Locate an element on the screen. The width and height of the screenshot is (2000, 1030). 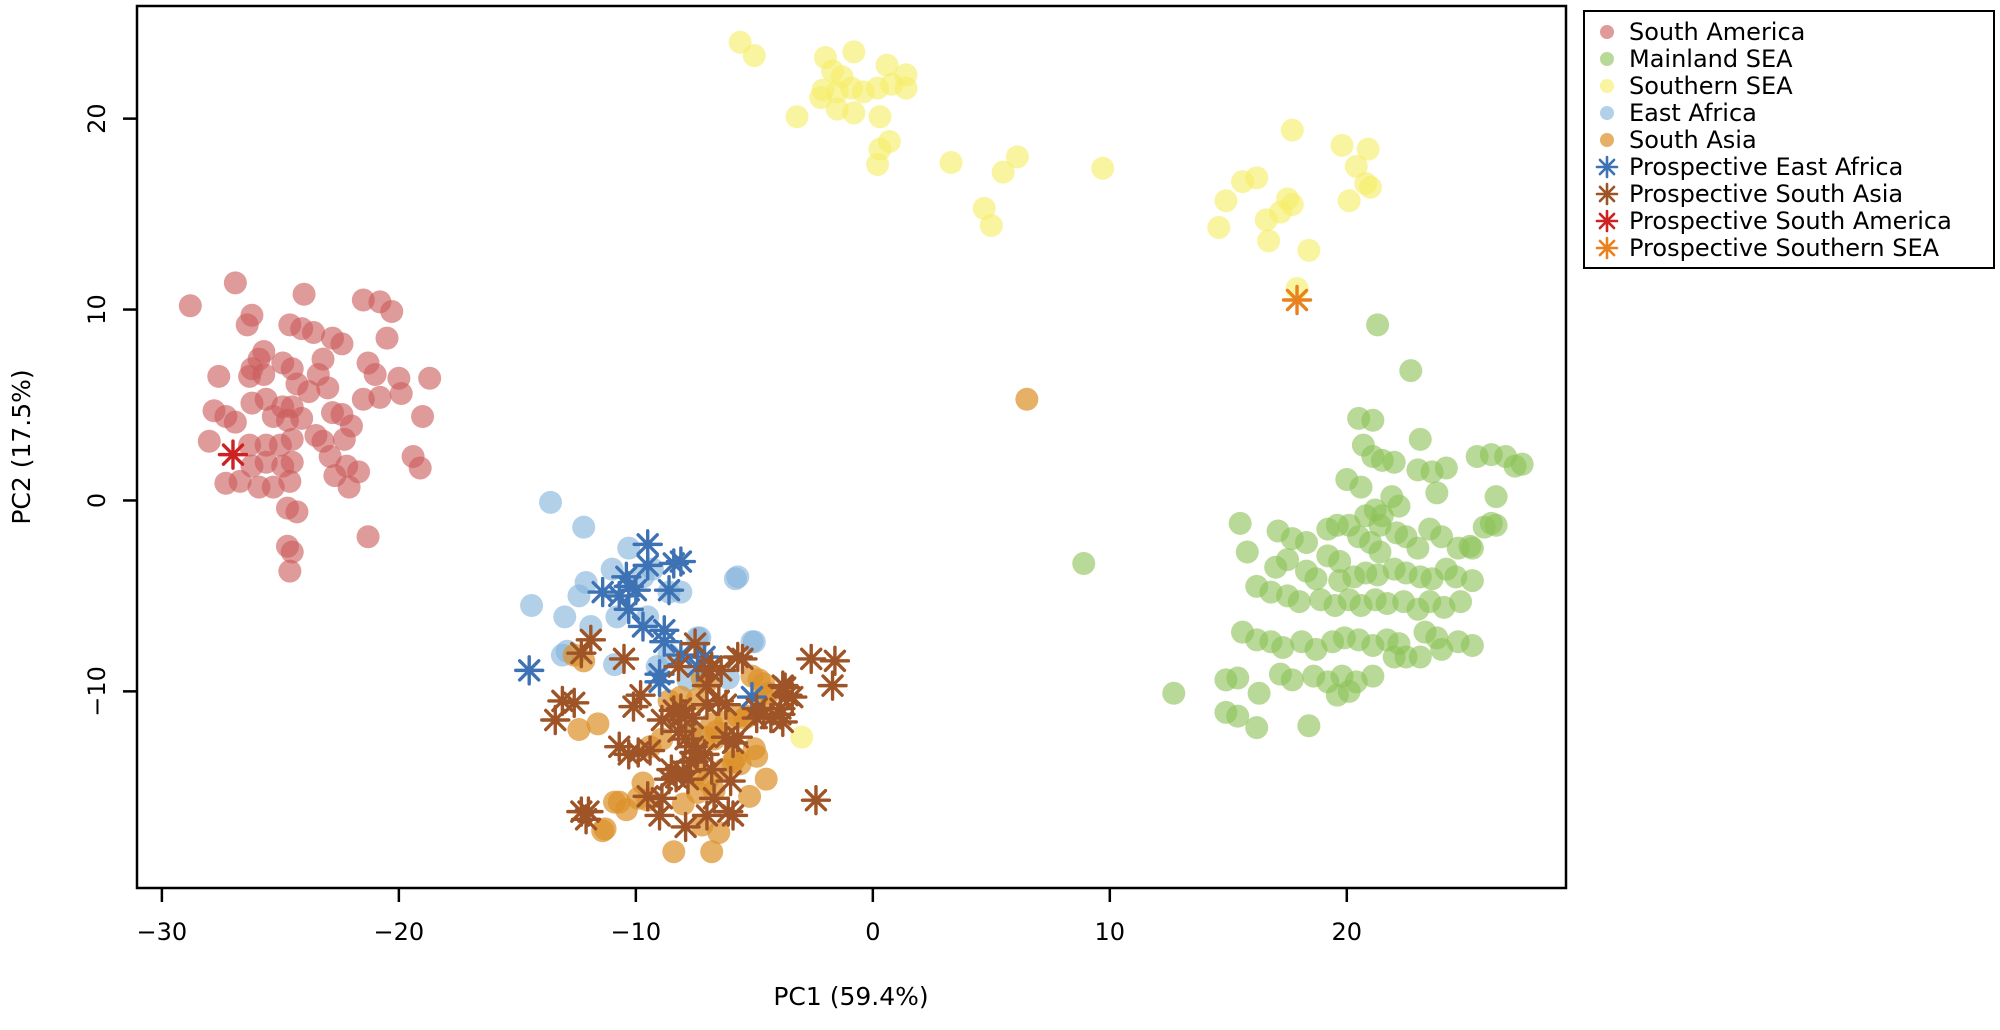
legend-label: Prospective South America is located at coordinates (1790, 220).